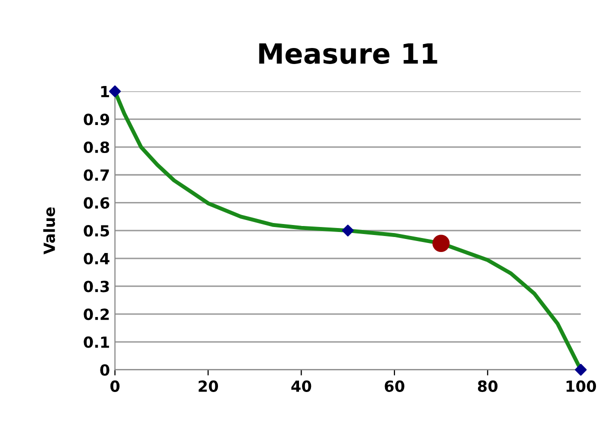 Image resolution: width=605 pixels, height=435 pixels. I want to click on x-tick-label: 80, so click(488, 386).